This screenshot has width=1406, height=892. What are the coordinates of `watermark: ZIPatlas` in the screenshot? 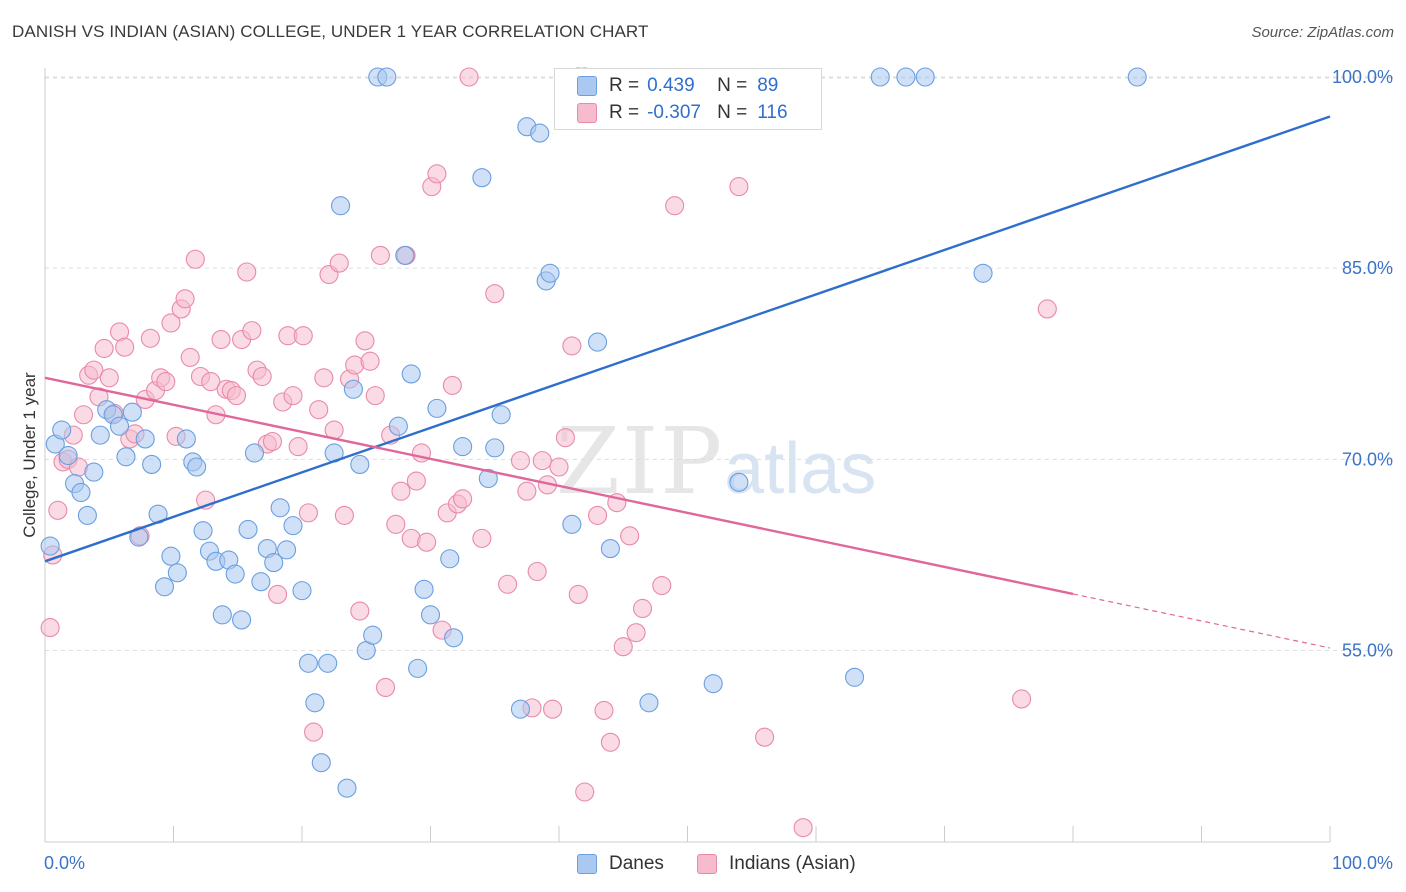 It's located at (716, 461).